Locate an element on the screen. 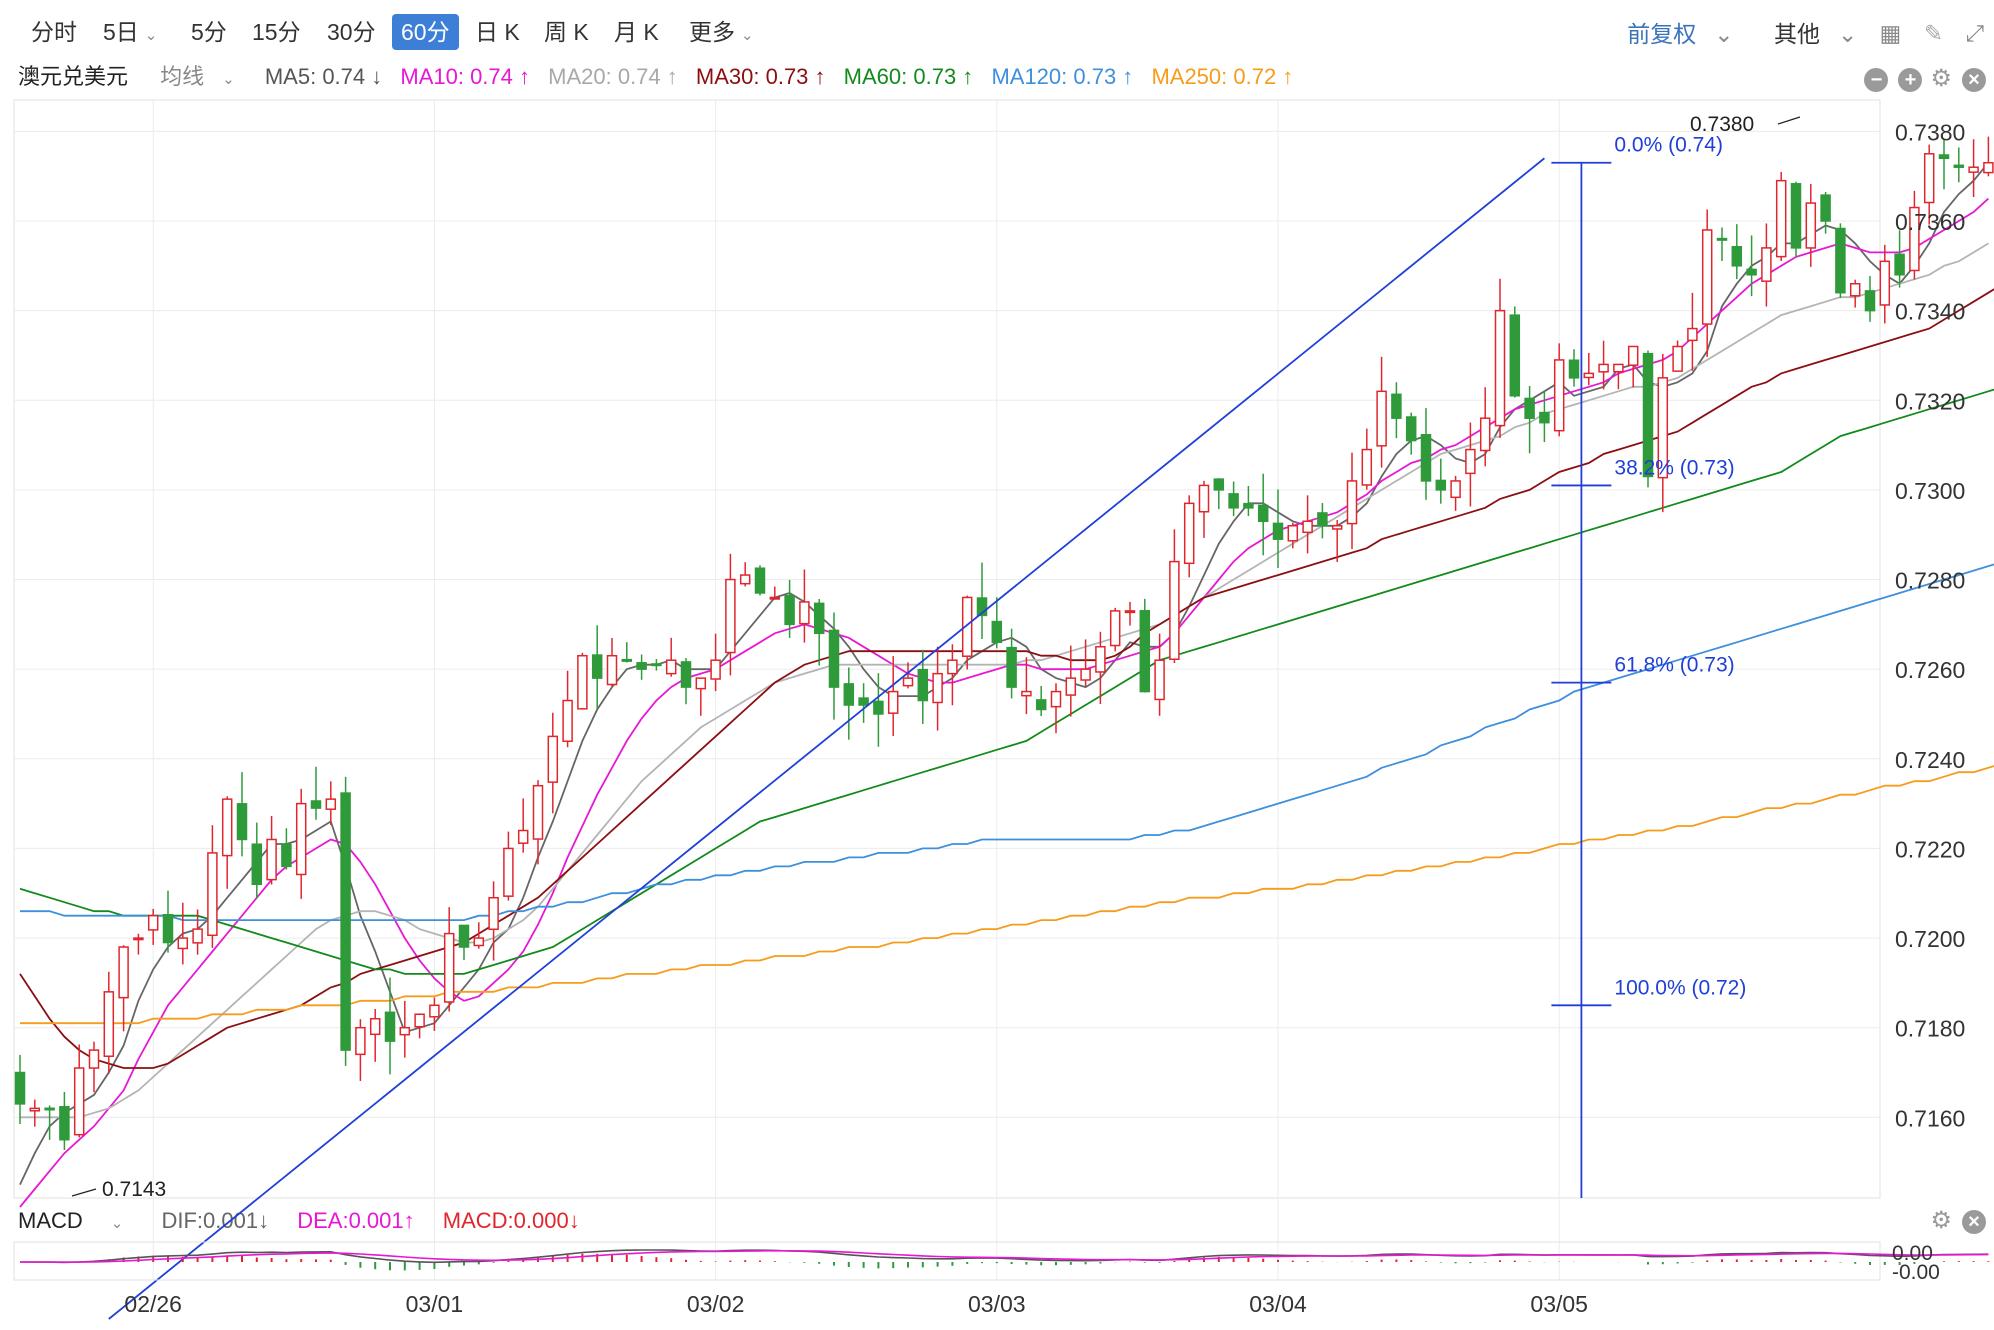  x-tick-label: 03/02 is located at coordinates (716, 1304).